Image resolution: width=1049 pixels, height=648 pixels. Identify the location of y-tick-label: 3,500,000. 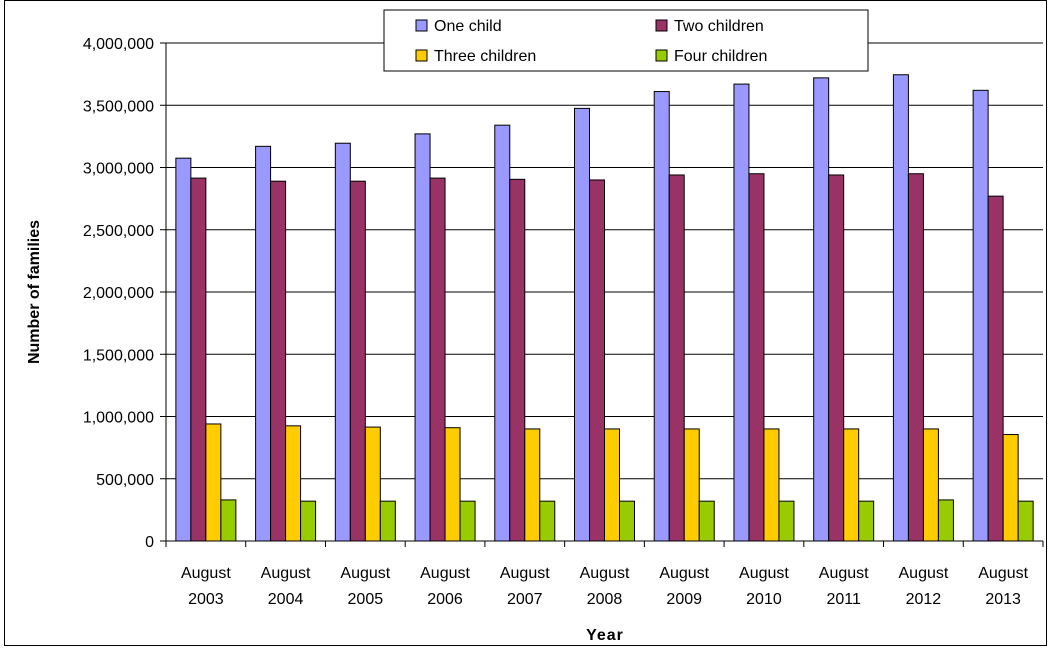
(118, 106).